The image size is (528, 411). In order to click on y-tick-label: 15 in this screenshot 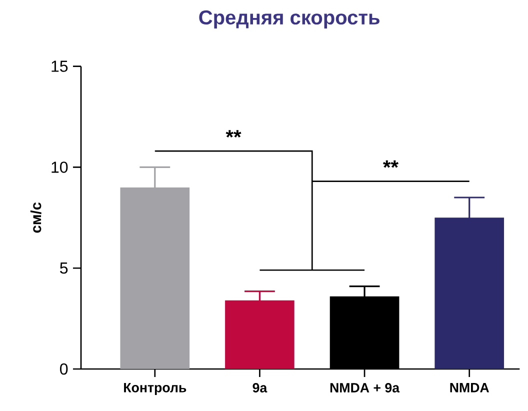, I will do `click(60, 66)`.